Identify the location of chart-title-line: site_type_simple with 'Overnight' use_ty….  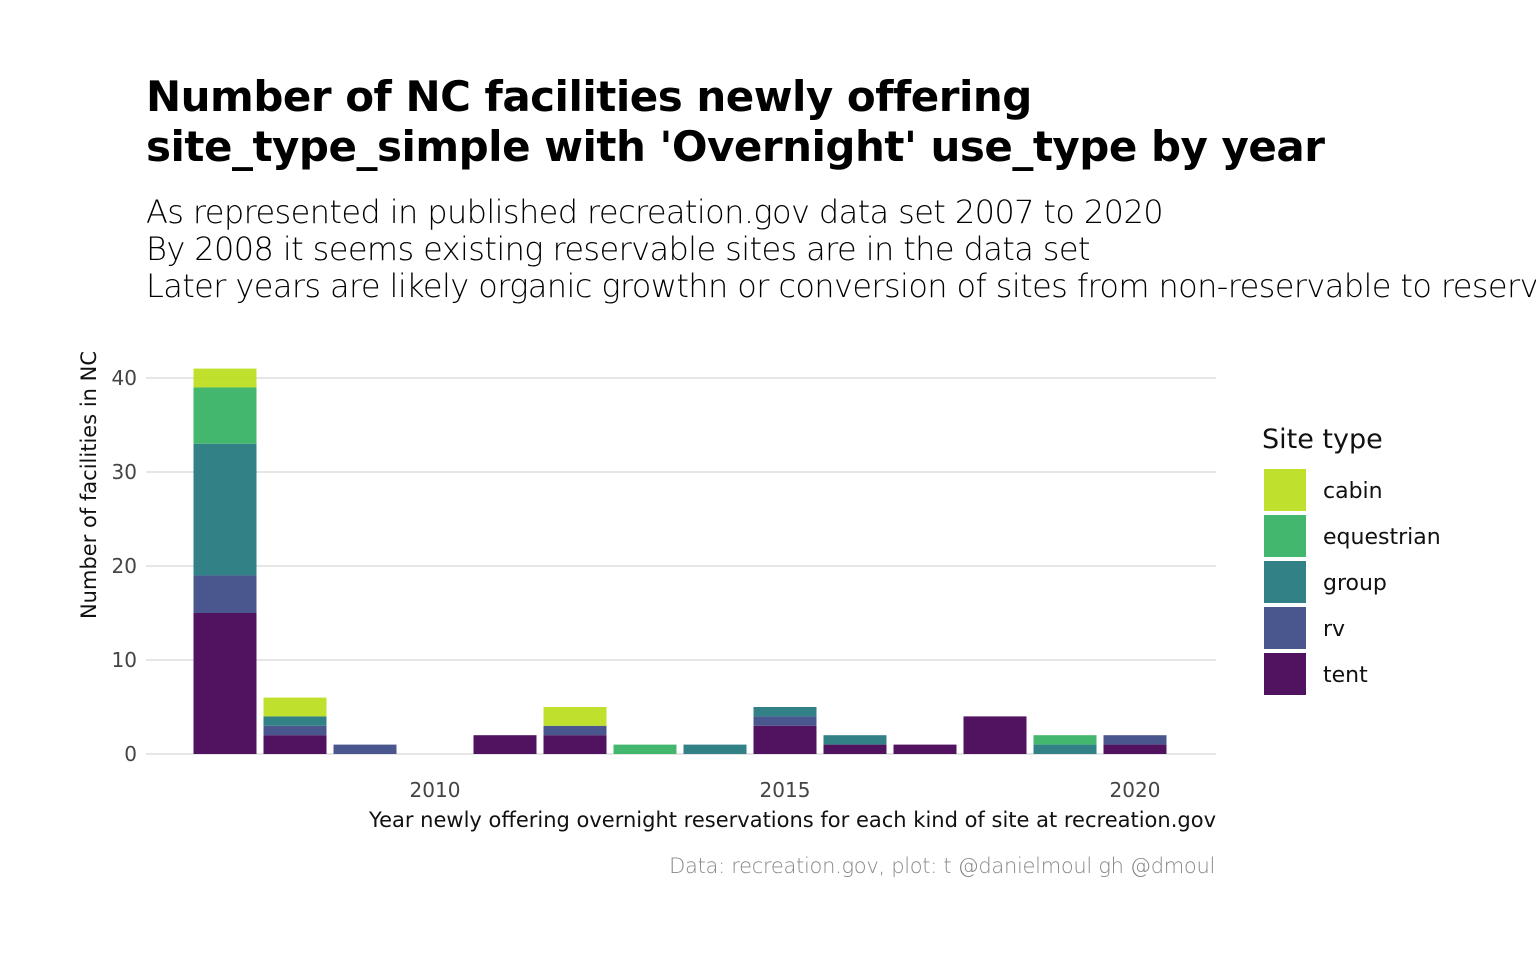
(735, 146).